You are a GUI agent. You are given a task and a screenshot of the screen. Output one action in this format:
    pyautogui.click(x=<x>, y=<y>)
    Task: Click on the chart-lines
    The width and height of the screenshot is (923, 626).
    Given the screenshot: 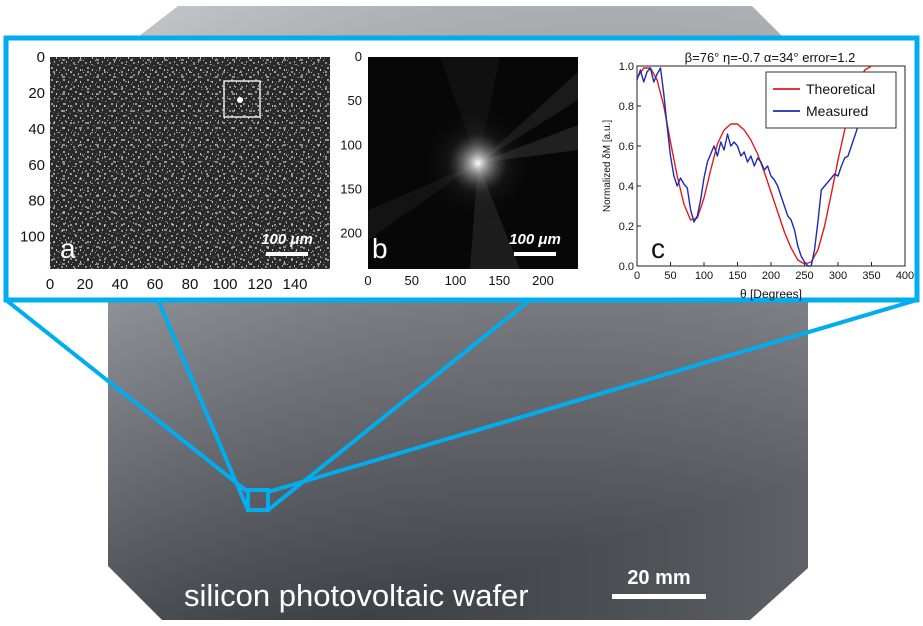 What is the action you would take?
    pyautogui.click(x=754, y=166)
    